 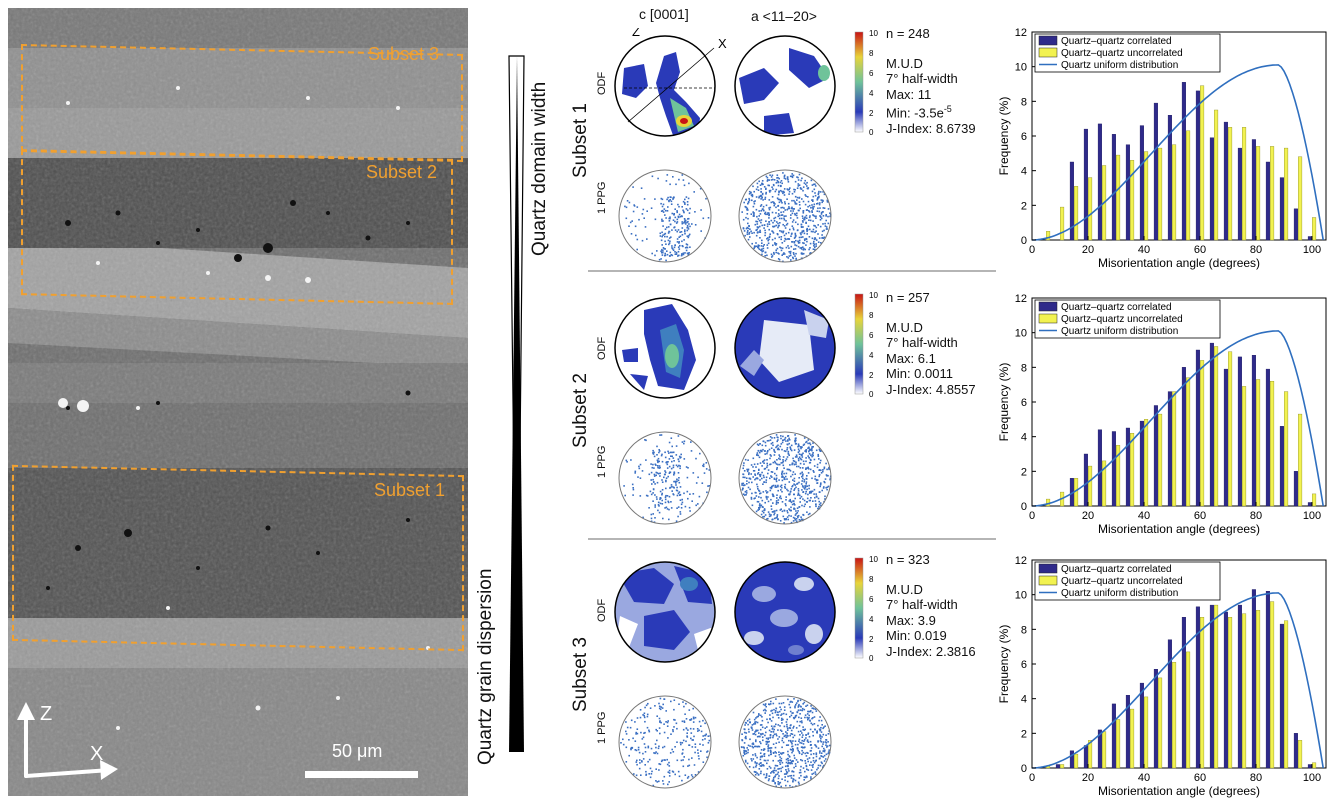 I want to click on row-3-odf-label: ODF, so click(x=602, y=610).